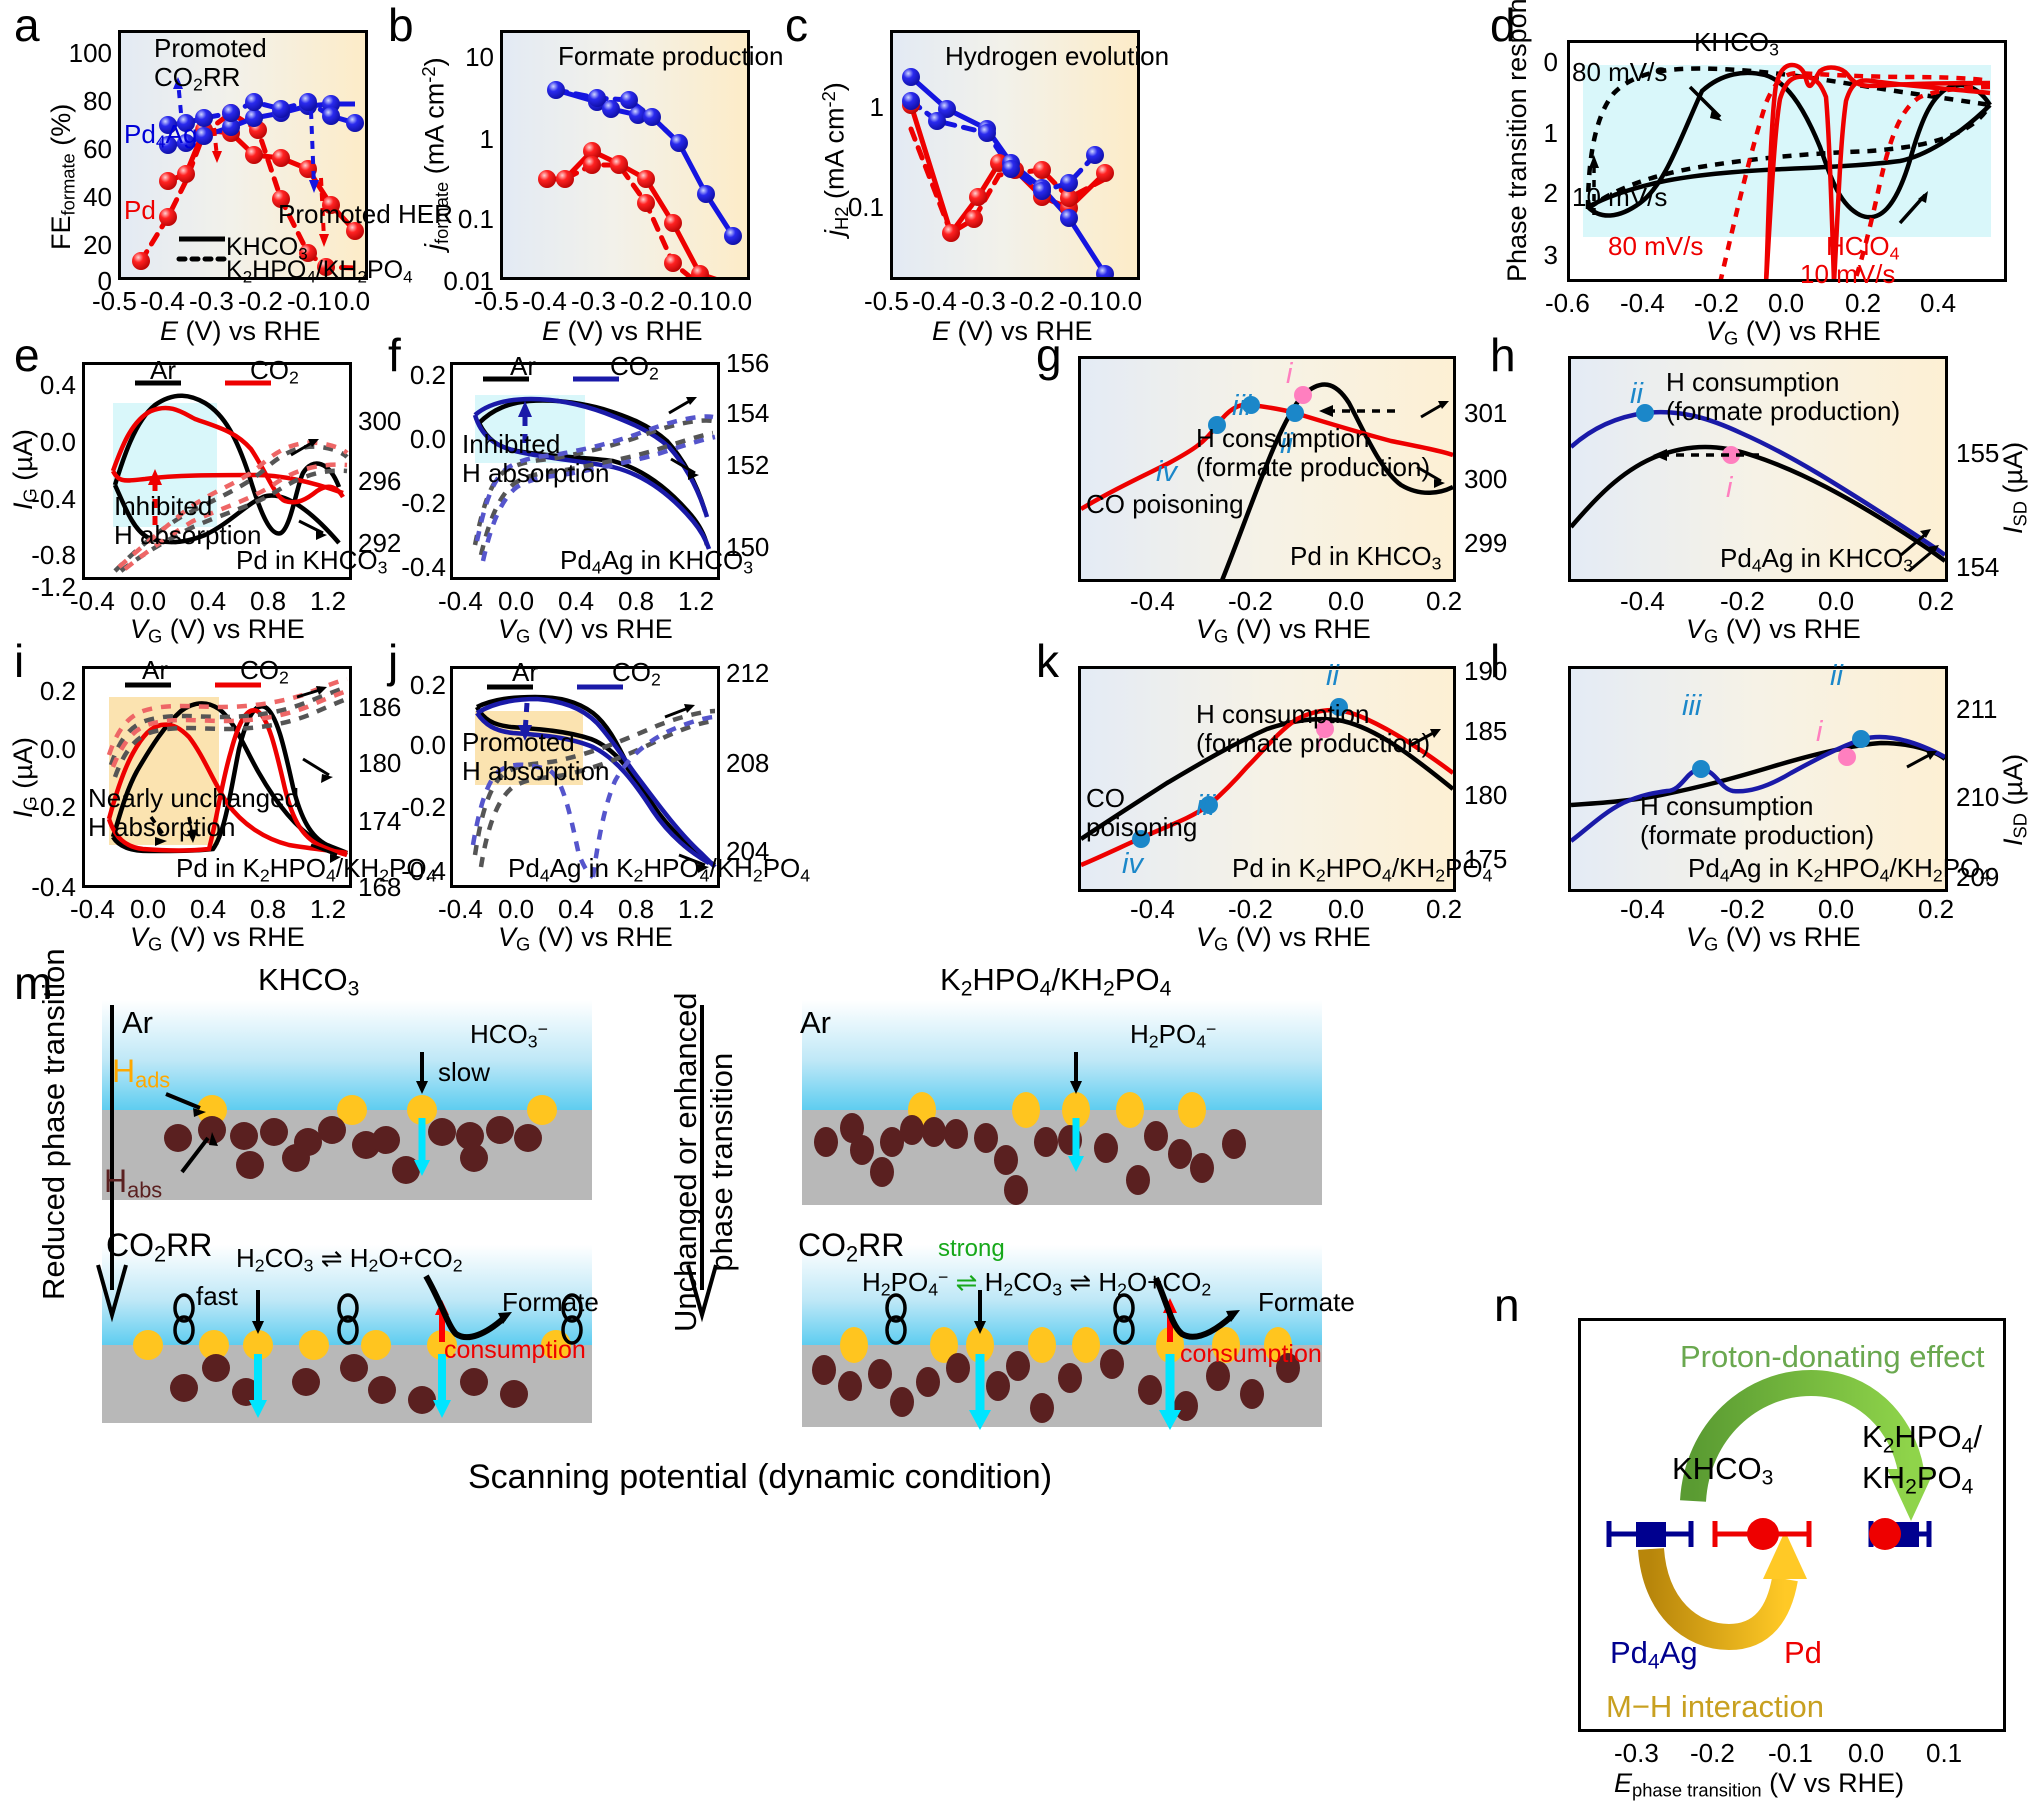 The width and height of the screenshot is (2039, 1805). Describe the element at coordinates (1346, 601) in the screenshot. I see `panel-g-xtick-2: 0.0` at that location.